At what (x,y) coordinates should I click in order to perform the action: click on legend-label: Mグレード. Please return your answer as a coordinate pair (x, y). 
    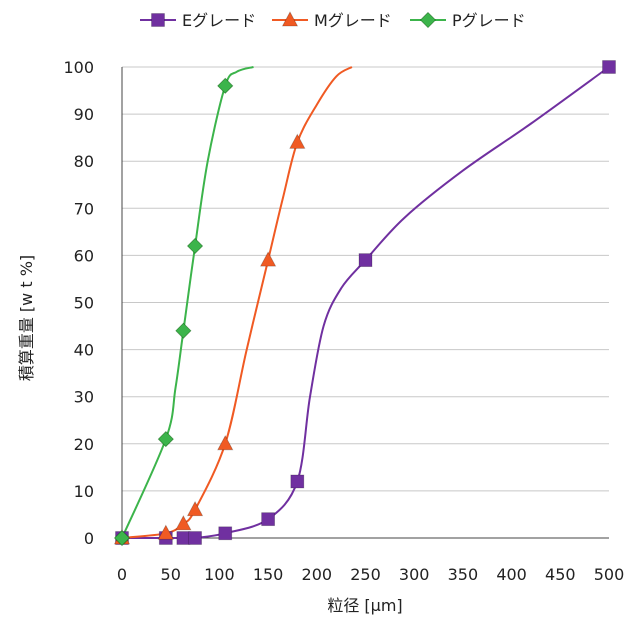
    Looking at the image, I should click on (353, 20).